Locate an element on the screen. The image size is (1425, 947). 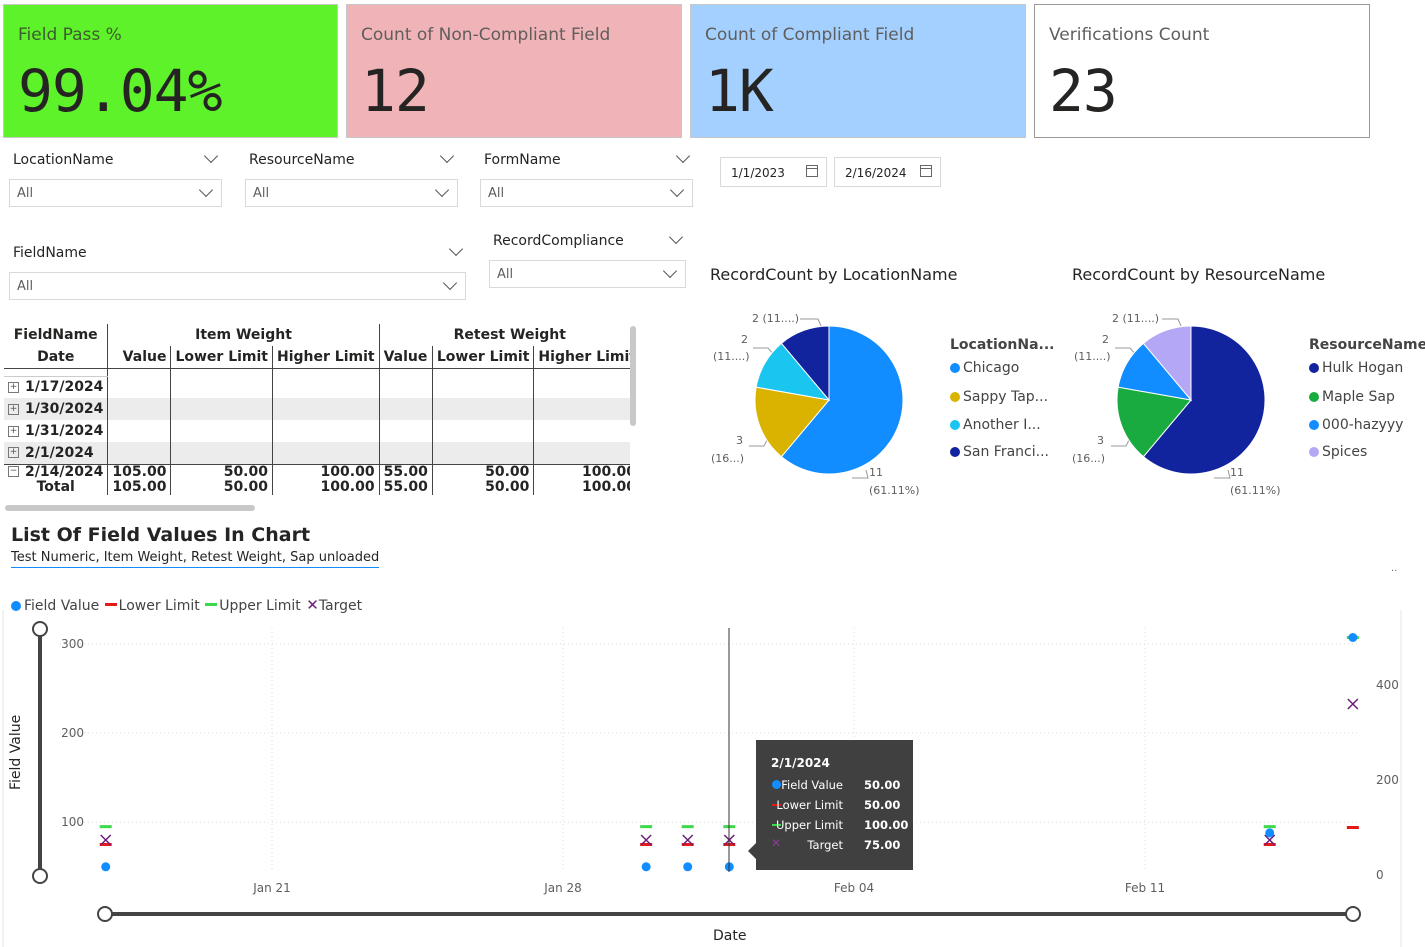
y-zoom-handle-top is located at coordinates (40, 629).